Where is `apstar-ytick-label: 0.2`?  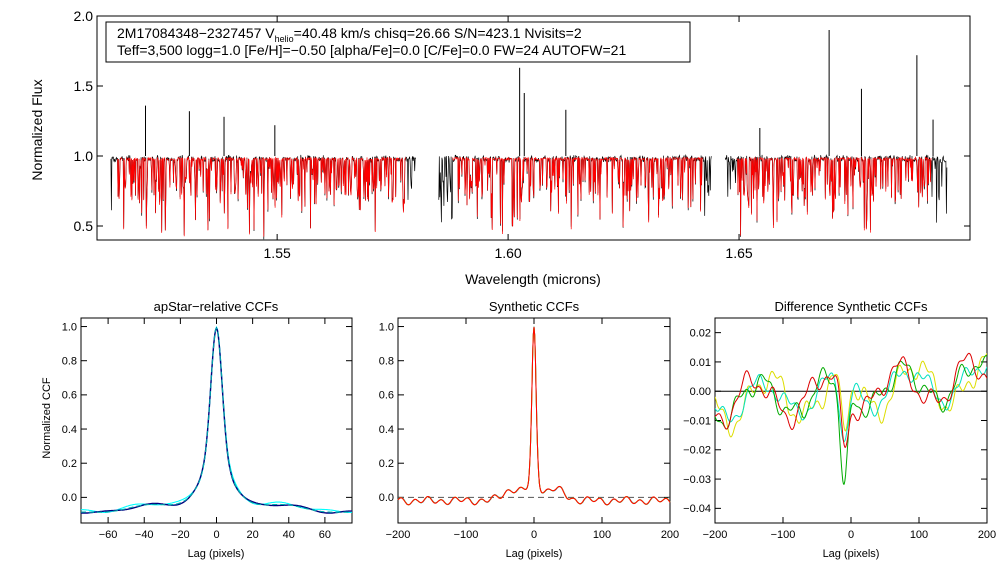
apstar-ytick-label: 0.2 is located at coordinates (69, 464).